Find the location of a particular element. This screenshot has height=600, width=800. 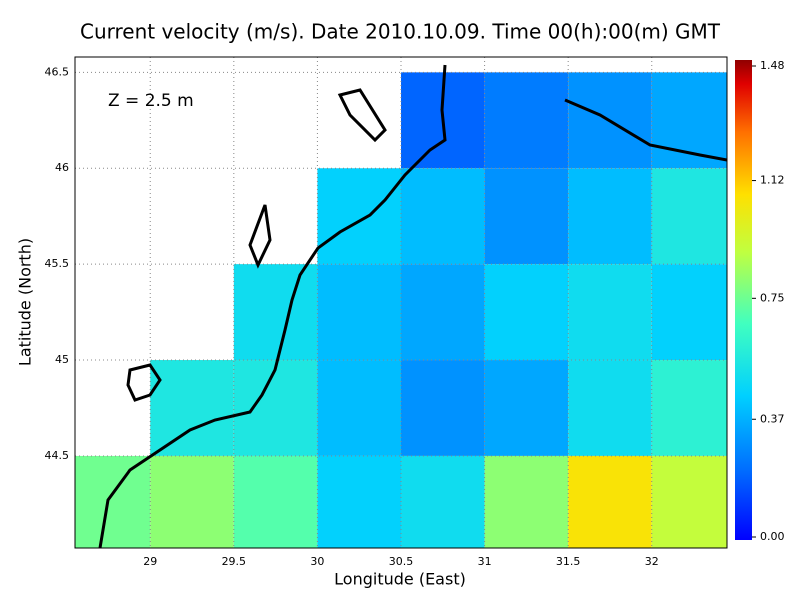

y-tick-label: 45.5 is located at coordinates (57, 263).